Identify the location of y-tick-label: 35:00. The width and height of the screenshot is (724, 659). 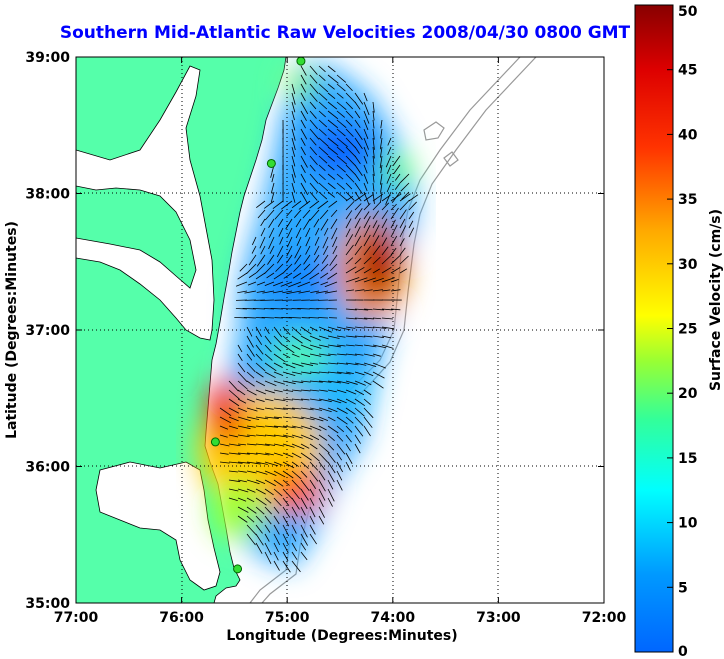
(47, 604).